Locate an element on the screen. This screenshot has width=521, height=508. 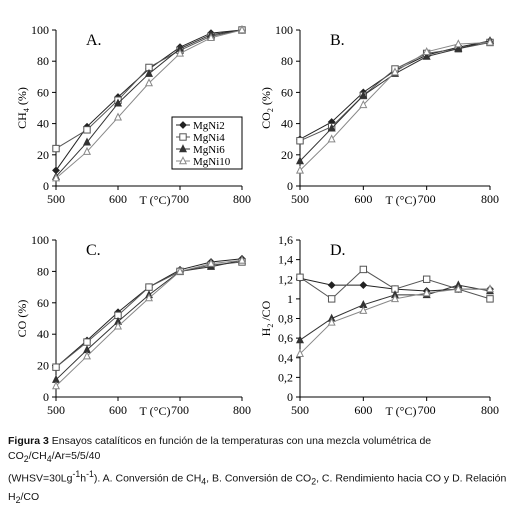
caption-label: Figura 3 is located at coordinates (28, 441).